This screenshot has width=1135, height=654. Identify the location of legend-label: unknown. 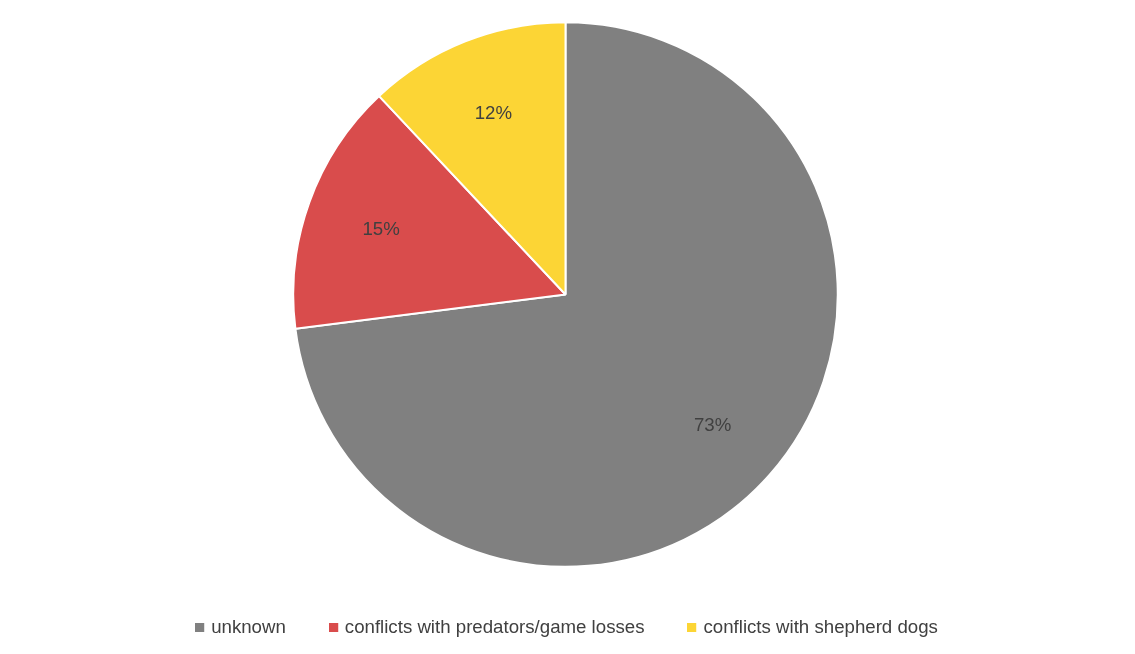
(248, 627).